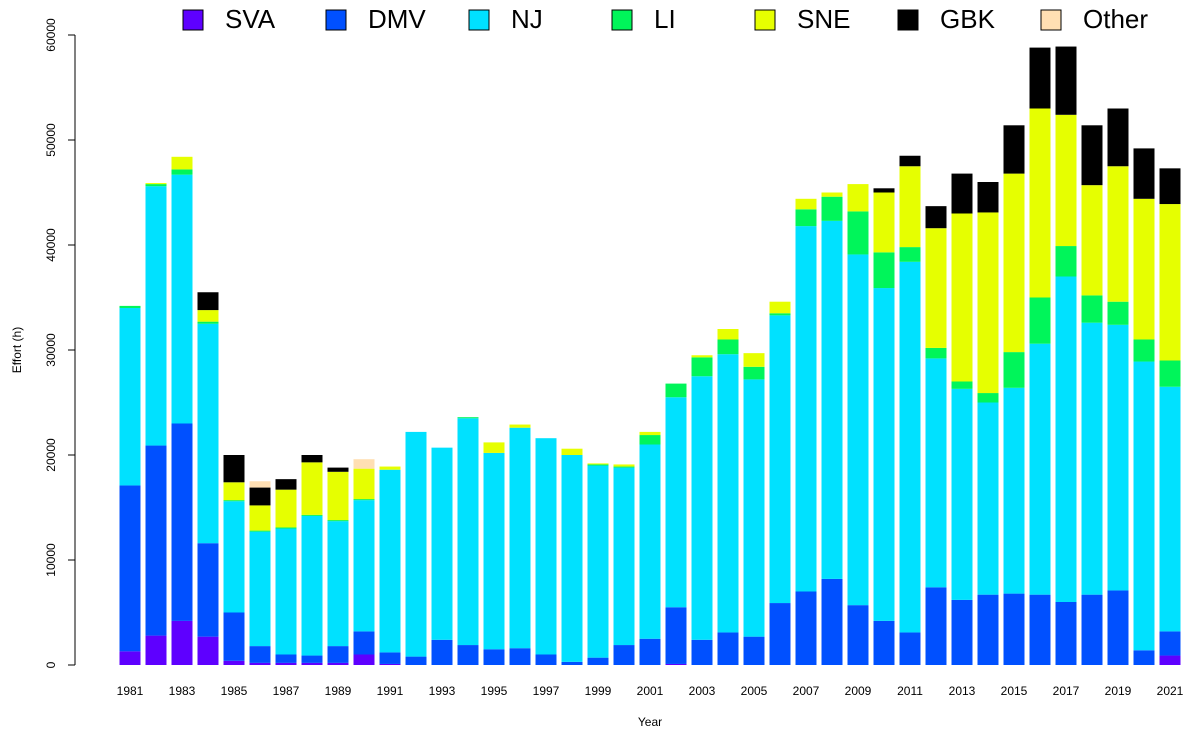 This screenshot has width=1188, height=739. Describe the element at coordinates (910, 691) in the screenshot. I see `x-tick-label: 2011` at that location.